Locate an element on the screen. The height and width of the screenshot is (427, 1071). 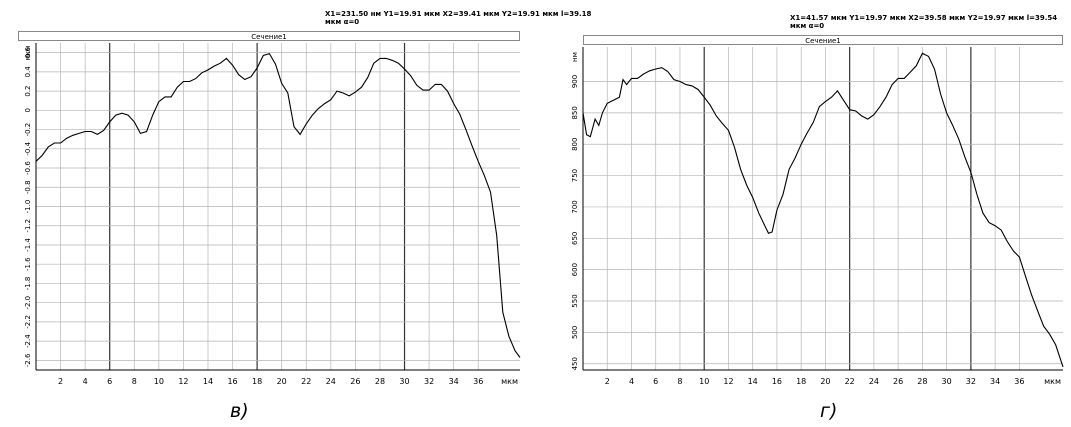
y-axis-label: нм is located at coordinates (575, 57).